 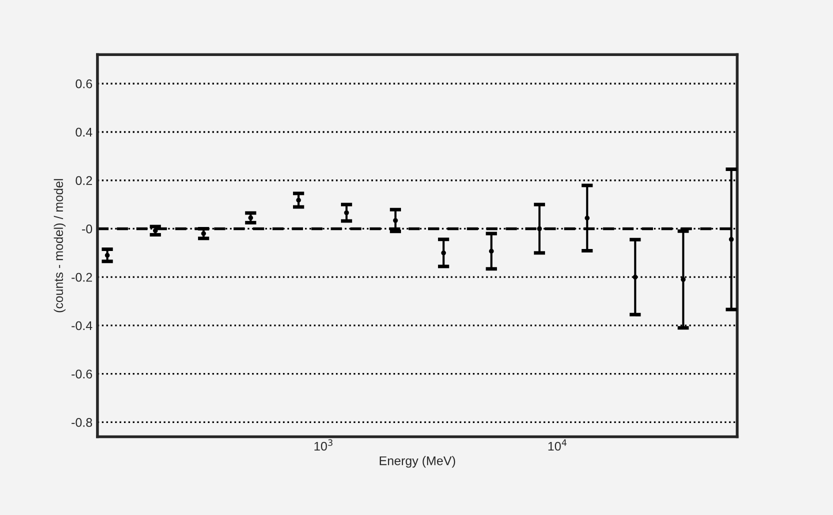 I want to click on x-axis-title: Energy (MeV), so click(x=418, y=462).